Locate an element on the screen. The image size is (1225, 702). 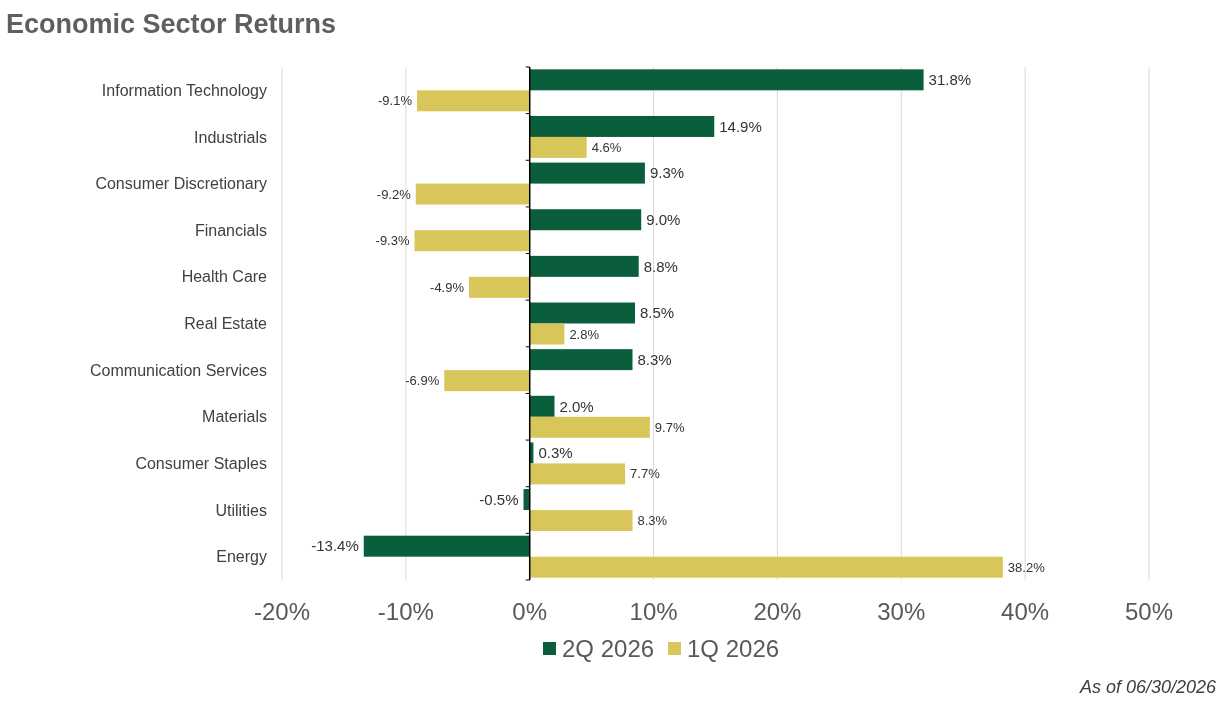
data-label: 14.9% is located at coordinates (740, 126).